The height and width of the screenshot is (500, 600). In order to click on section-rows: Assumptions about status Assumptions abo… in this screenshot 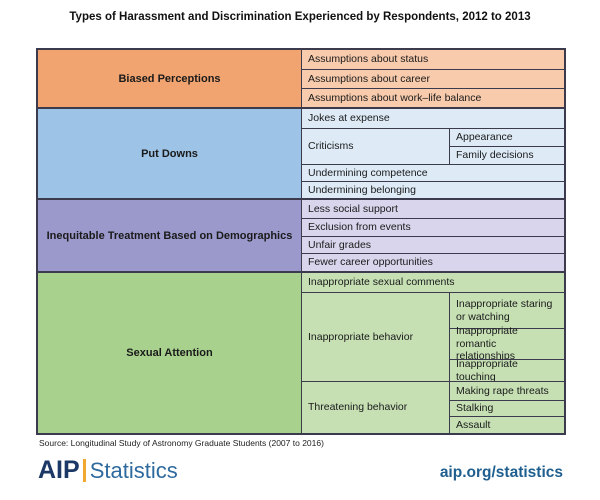, I will do `click(433, 78)`.